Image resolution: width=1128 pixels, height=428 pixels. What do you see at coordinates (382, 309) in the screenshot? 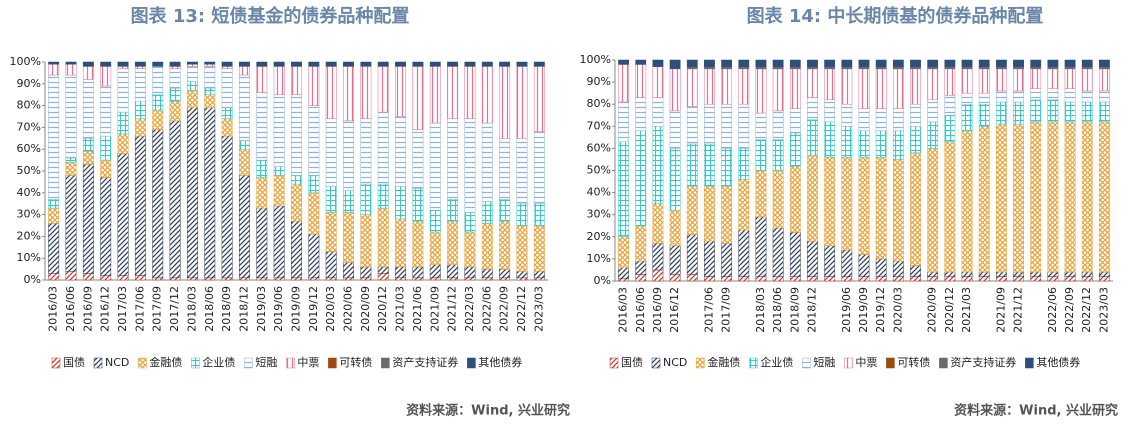
I see `x-tick-label: 2020/12` at bounding box center [382, 309].